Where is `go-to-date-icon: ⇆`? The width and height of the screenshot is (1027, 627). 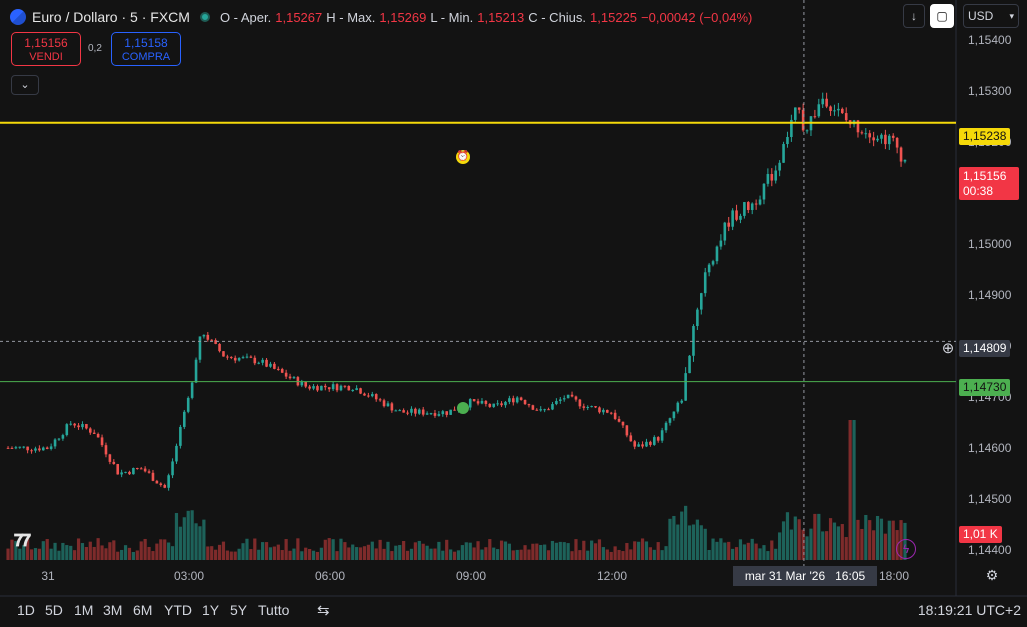
go-to-date-icon: ⇆ is located at coordinates (323, 610).